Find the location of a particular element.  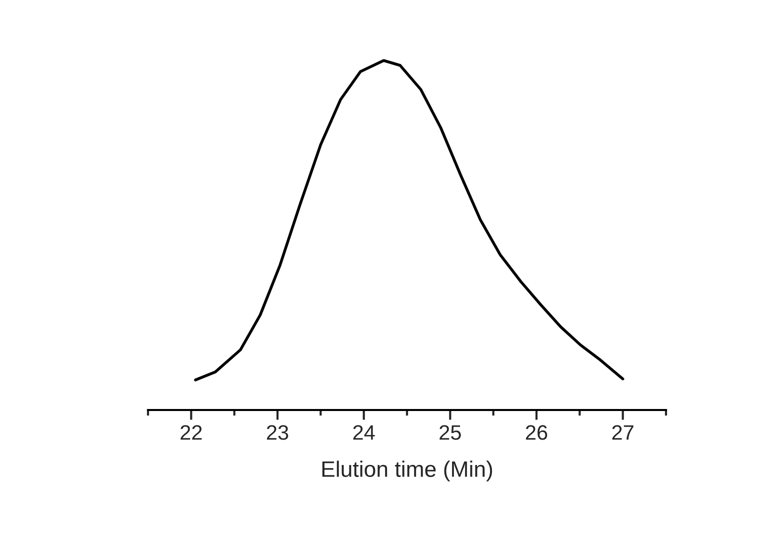

x-tick-label: 26 is located at coordinates (537, 432).